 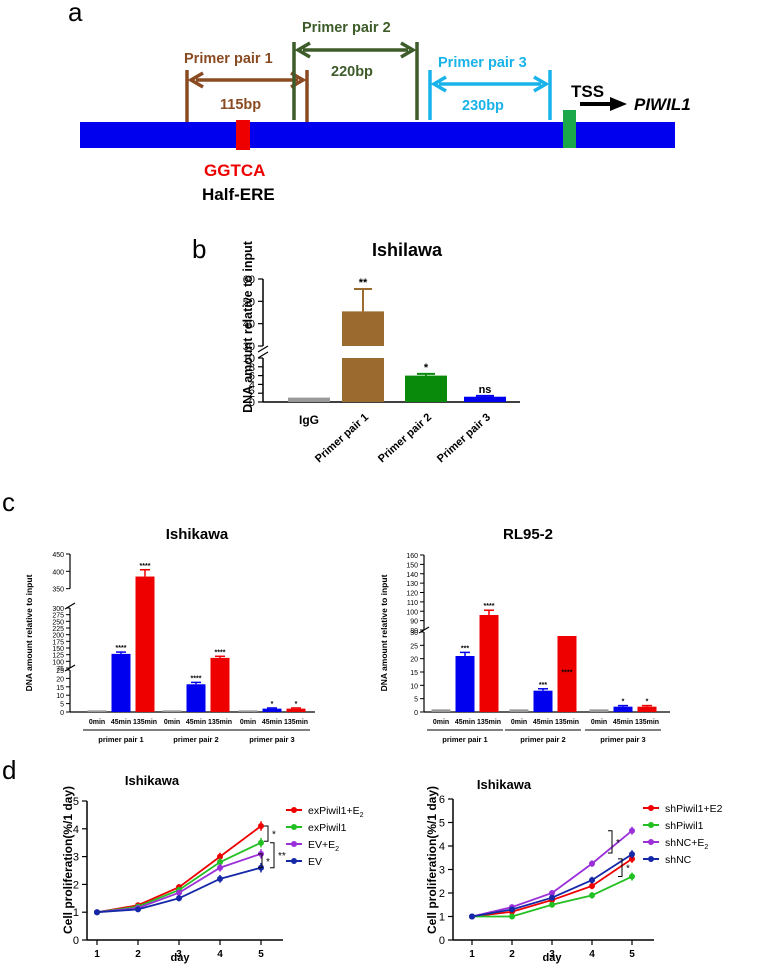 I want to click on chart-c-significance: ***, so click(x=543, y=685).